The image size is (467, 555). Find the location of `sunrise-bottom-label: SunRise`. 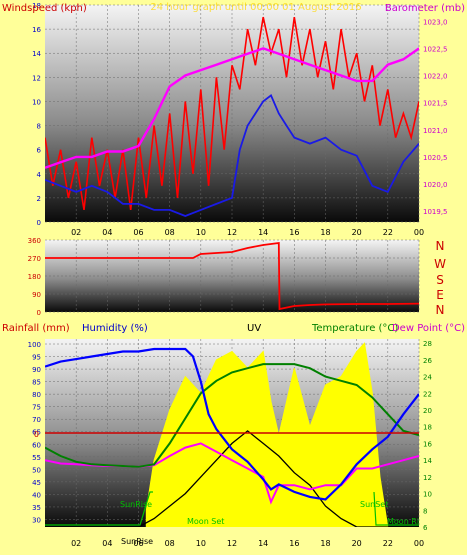

sunrise-bottom-label: SunRise is located at coordinates (137, 541).